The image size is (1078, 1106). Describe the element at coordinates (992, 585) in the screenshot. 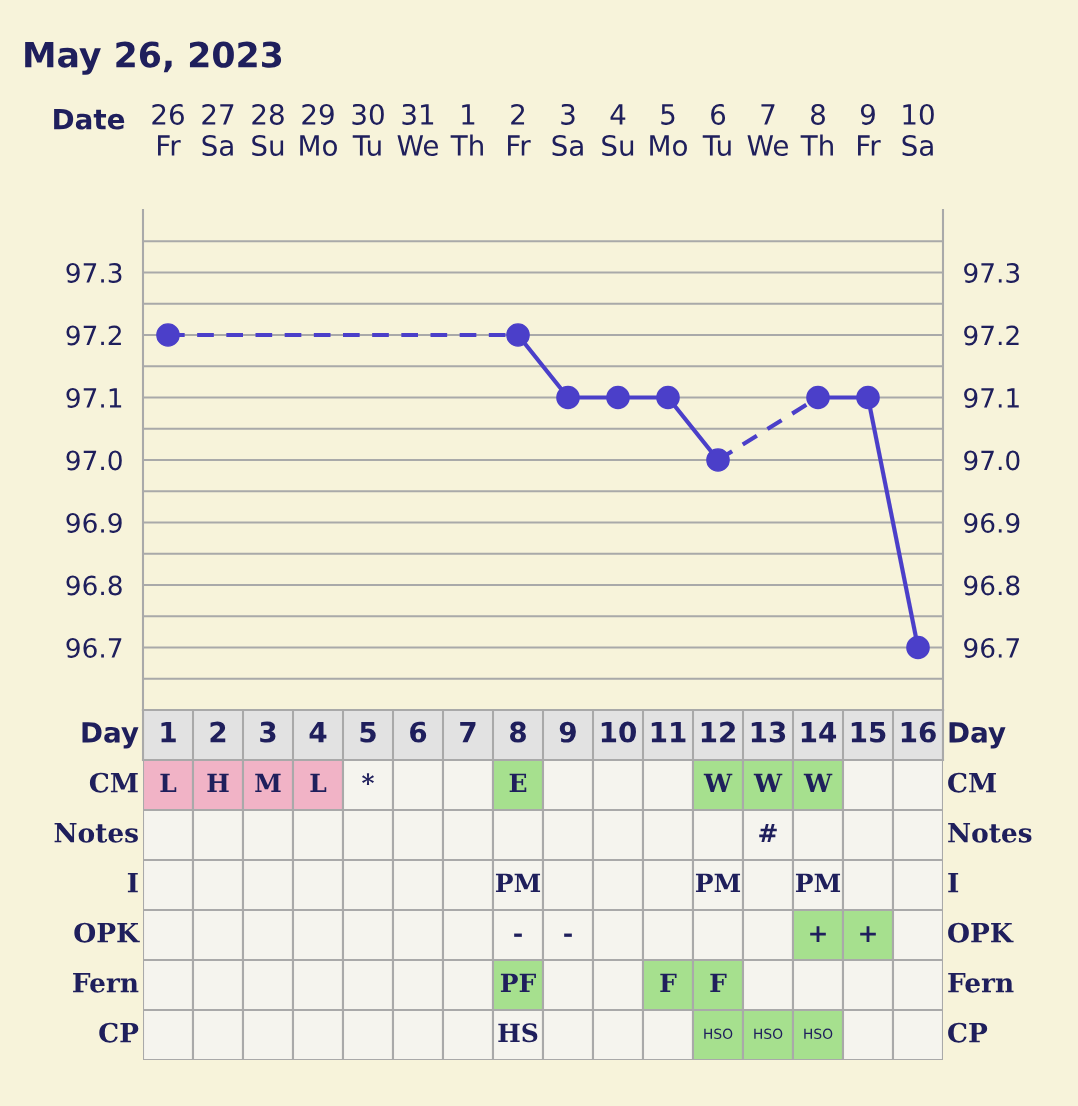

I see `y2-tick-label: 96.8` at that location.